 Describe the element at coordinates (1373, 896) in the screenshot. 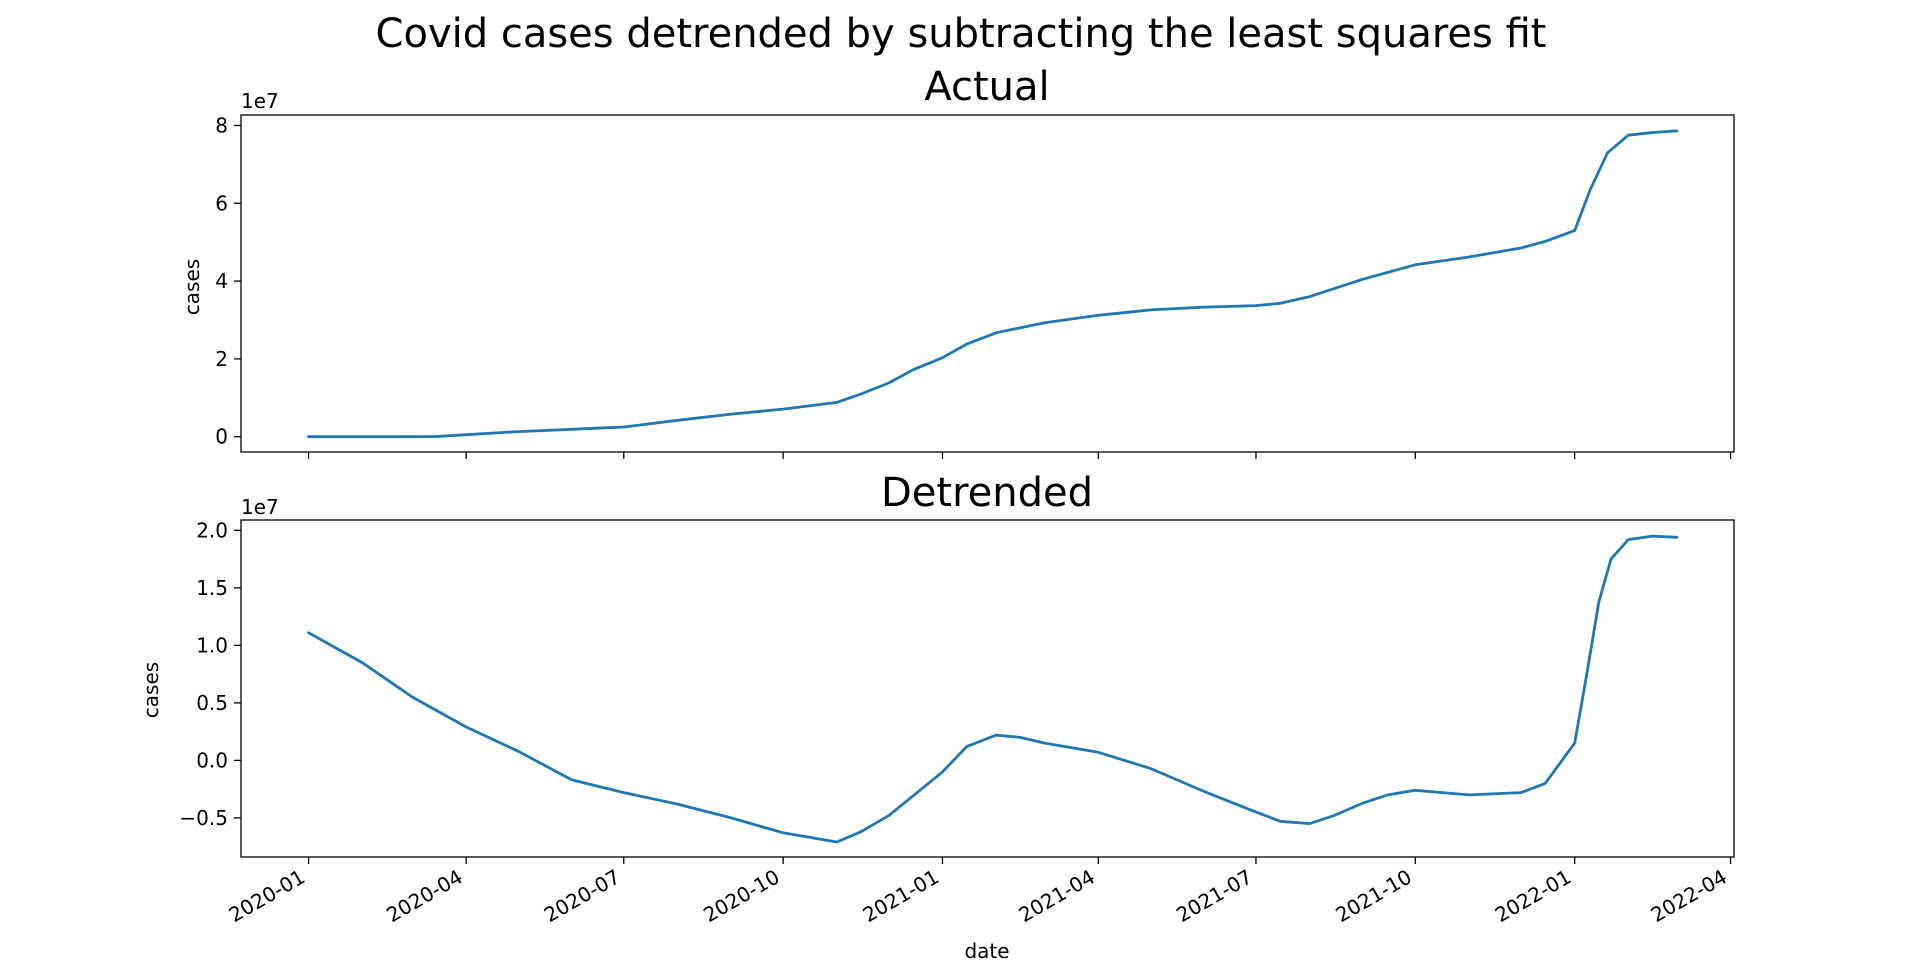

I see `x-tick-label: 2021-10` at that location.